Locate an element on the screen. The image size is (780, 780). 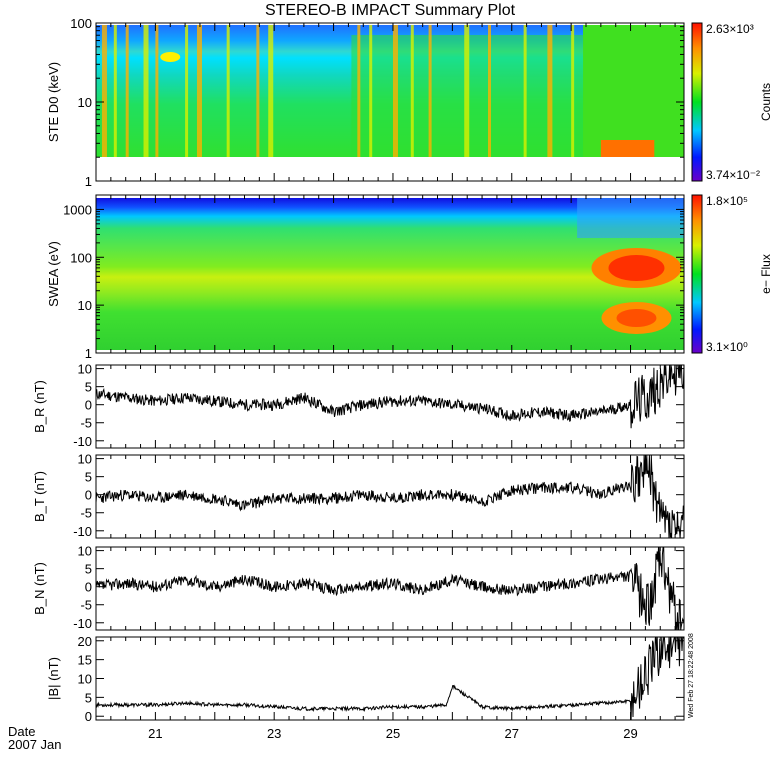
x-tick-label: 21 is located at coordinates (155, 733).